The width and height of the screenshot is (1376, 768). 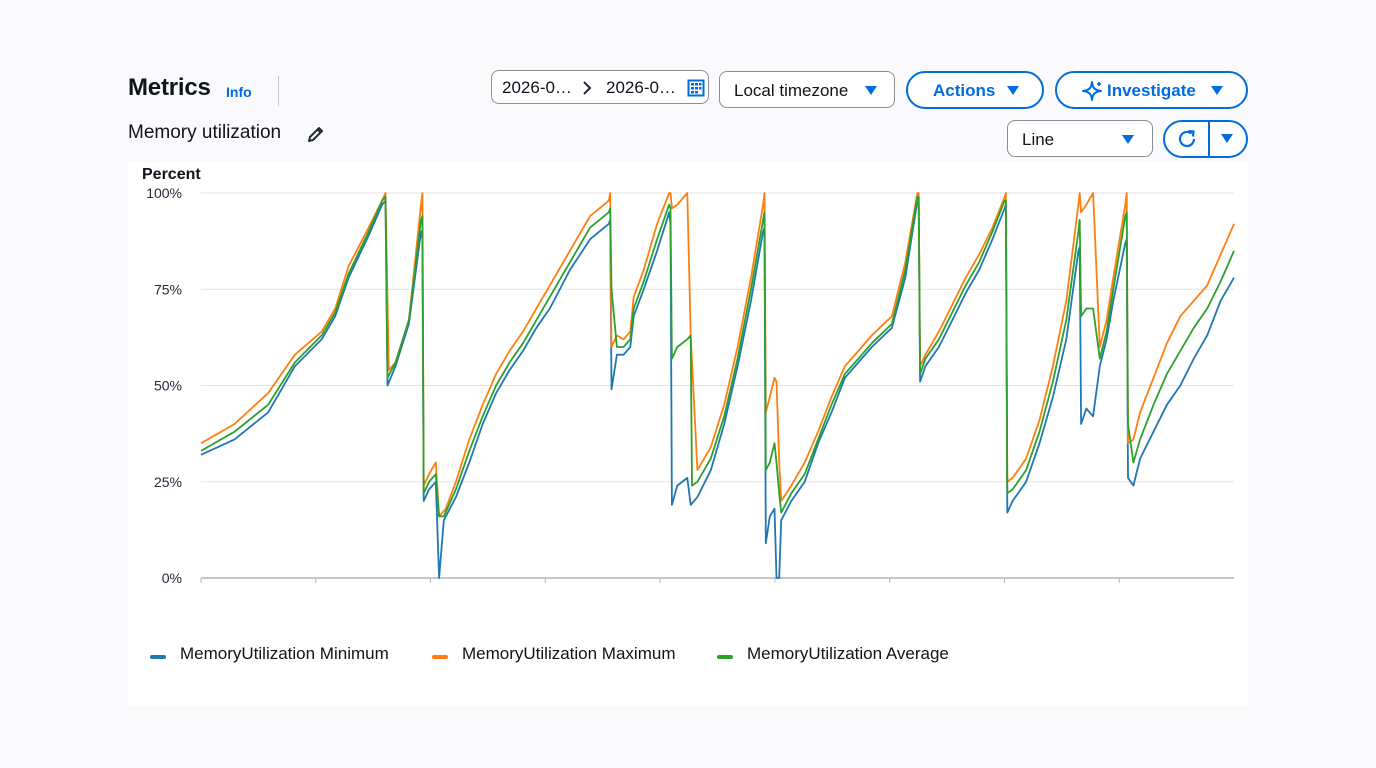 What do you see at coordinates (278, 91) in the screenshot?
I see `header-divider` at bounding box center [278, 91].